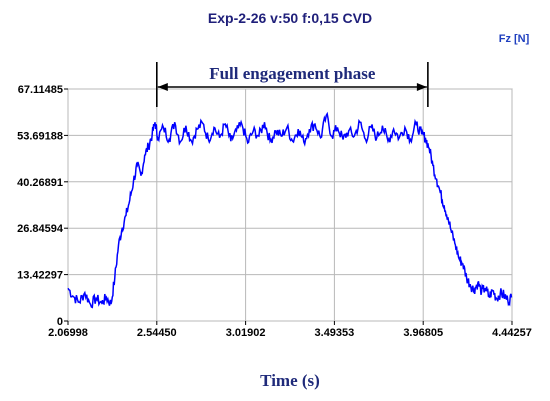  I want to click on annotation-label: Full engagement phase, so click(292, 73).